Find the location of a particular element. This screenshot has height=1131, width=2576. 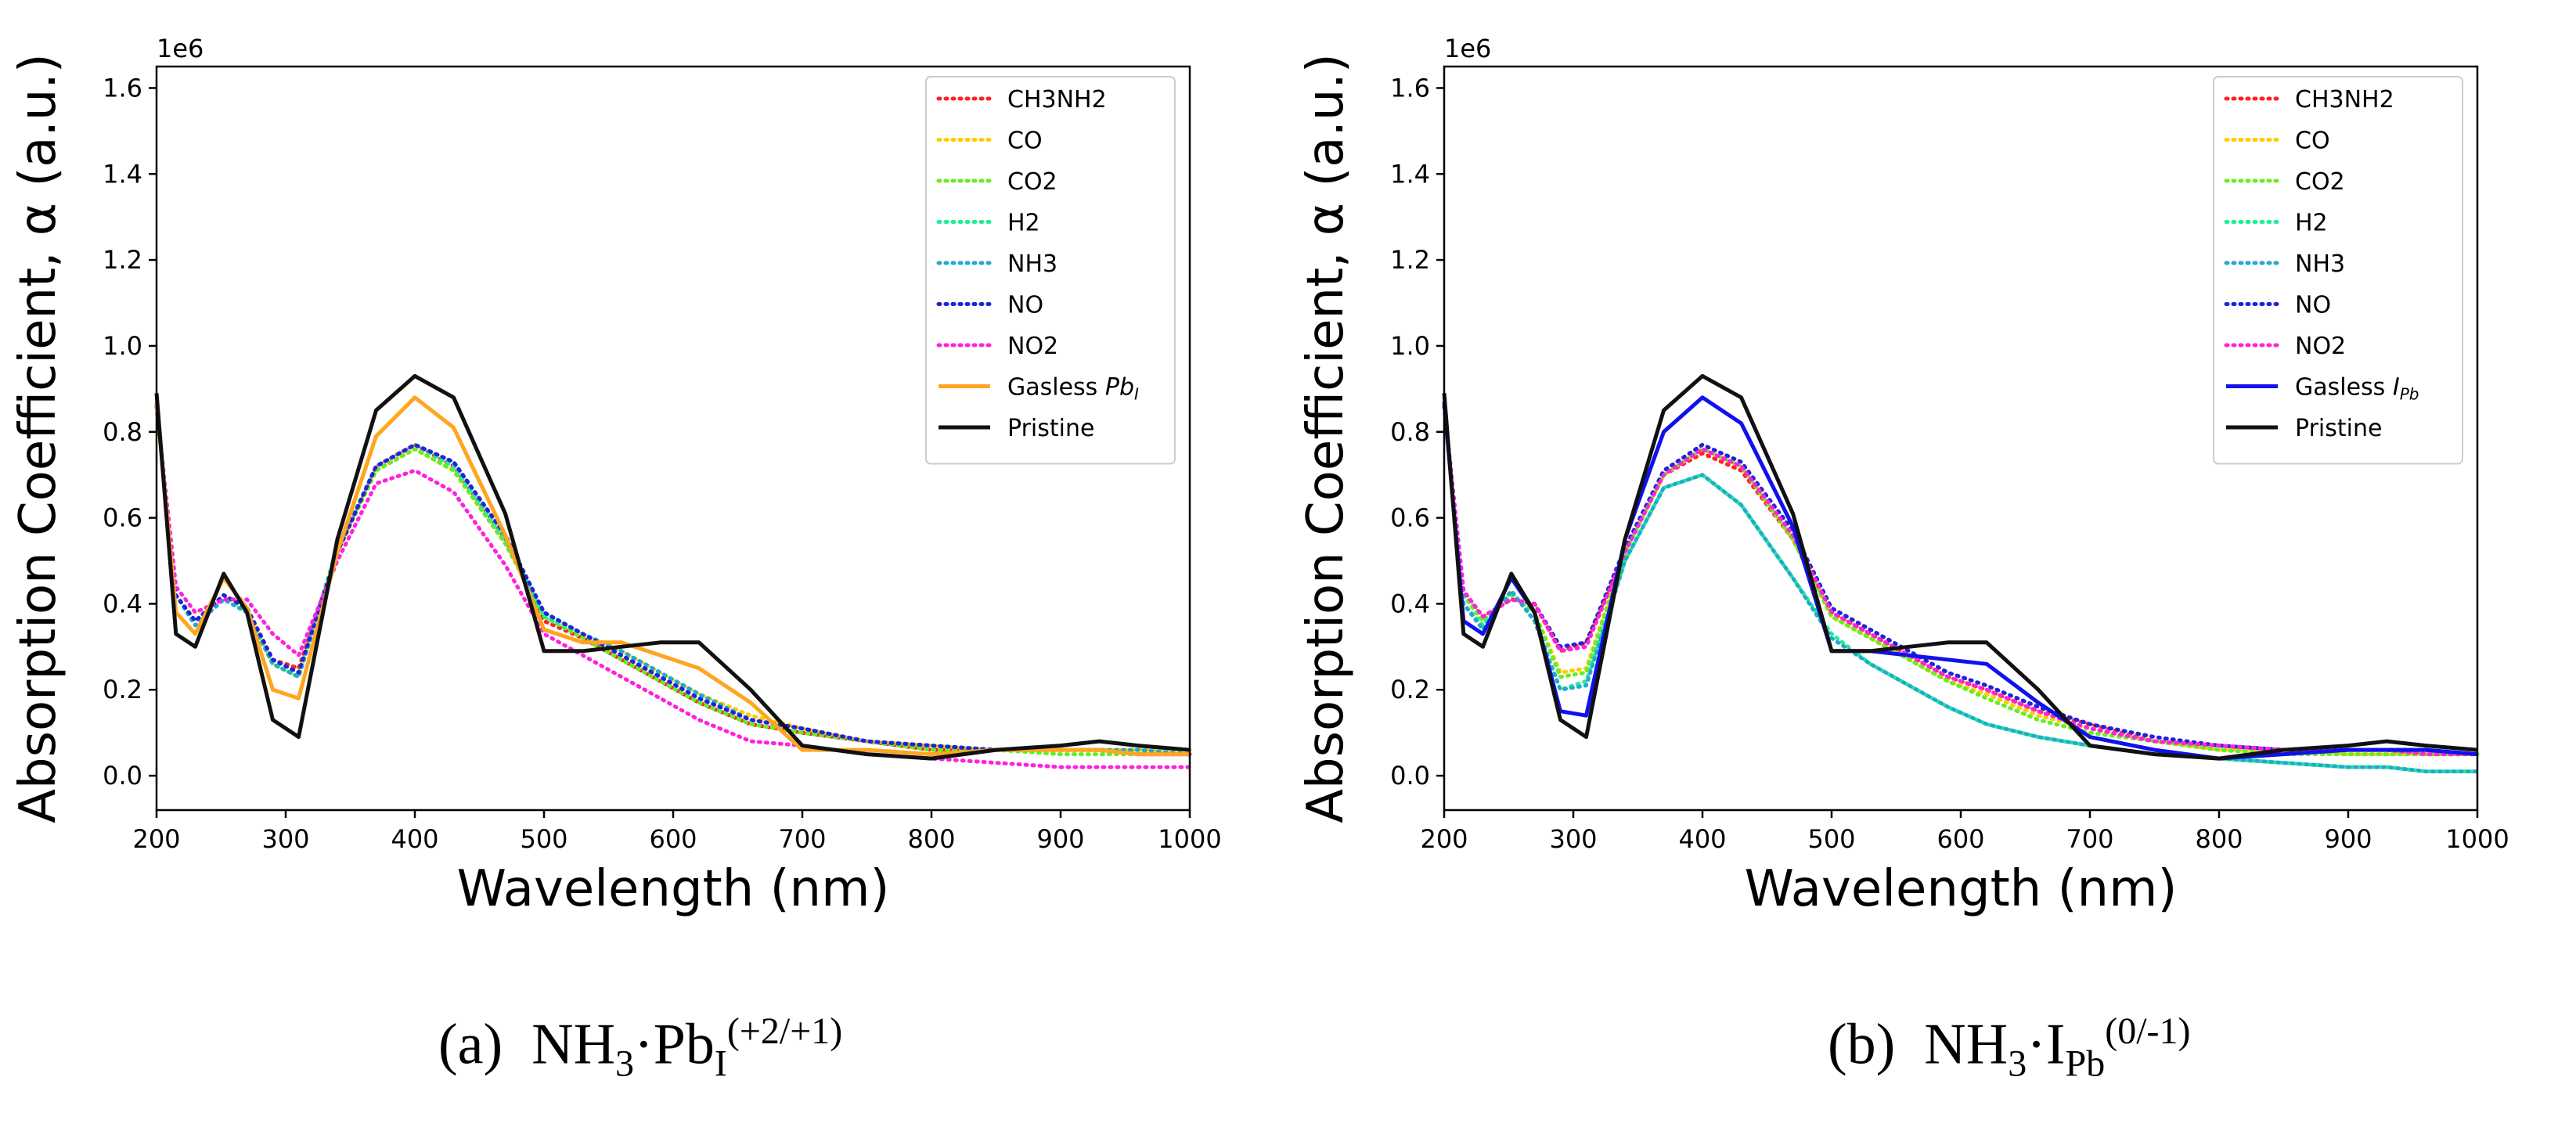

caption-b: (b) NH3·IPb(0/-1) is located at coordinates (2009, 1047).